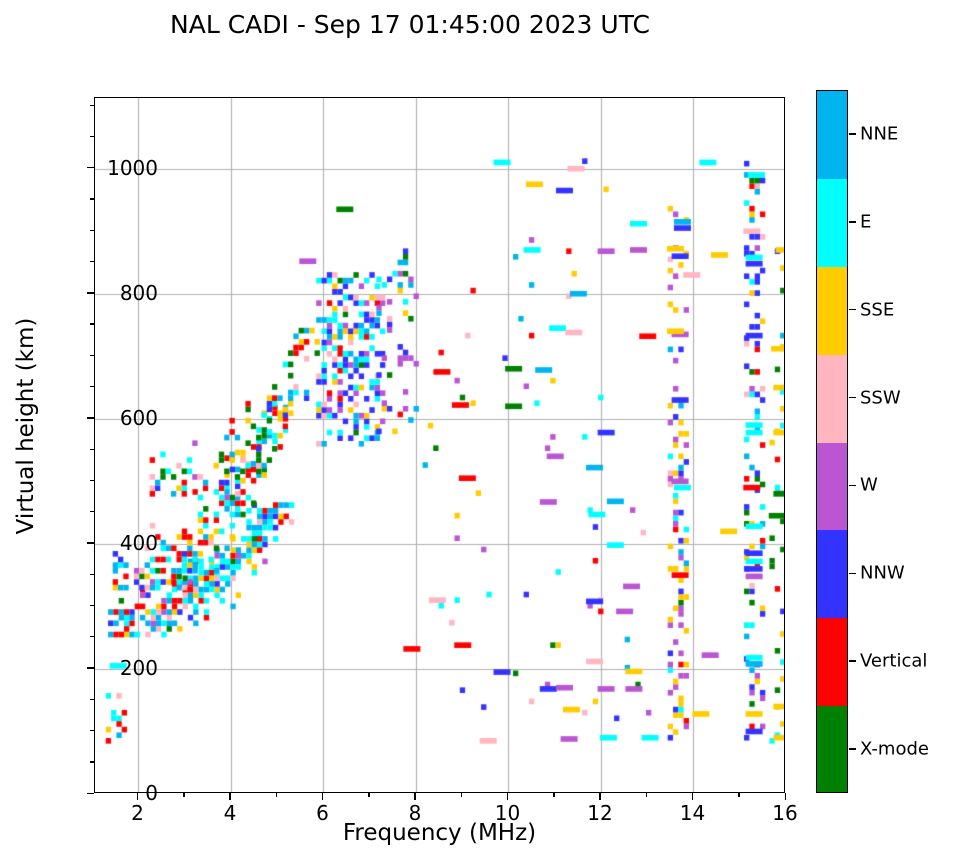 This screenshot has height=857, width=958. Describe the element at coordinates (894, 749) in the screenshot. I see `colorbar-label-x-mode: X-mode` at that location.